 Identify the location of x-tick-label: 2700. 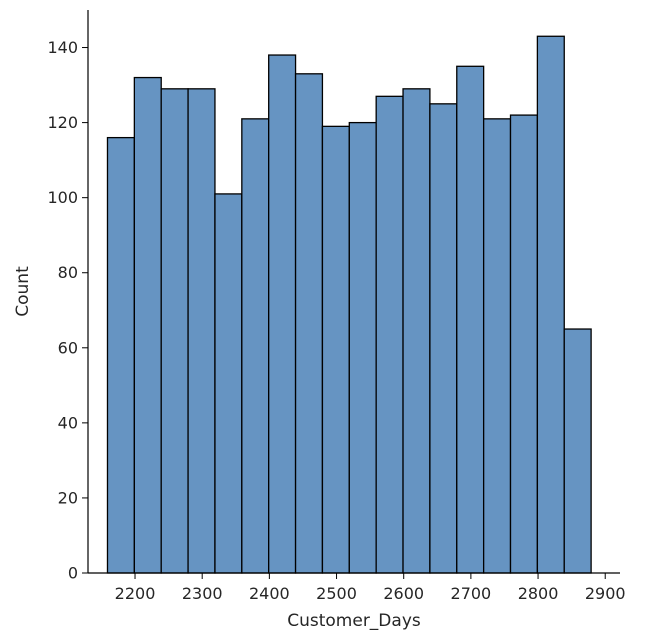
(471, 593).